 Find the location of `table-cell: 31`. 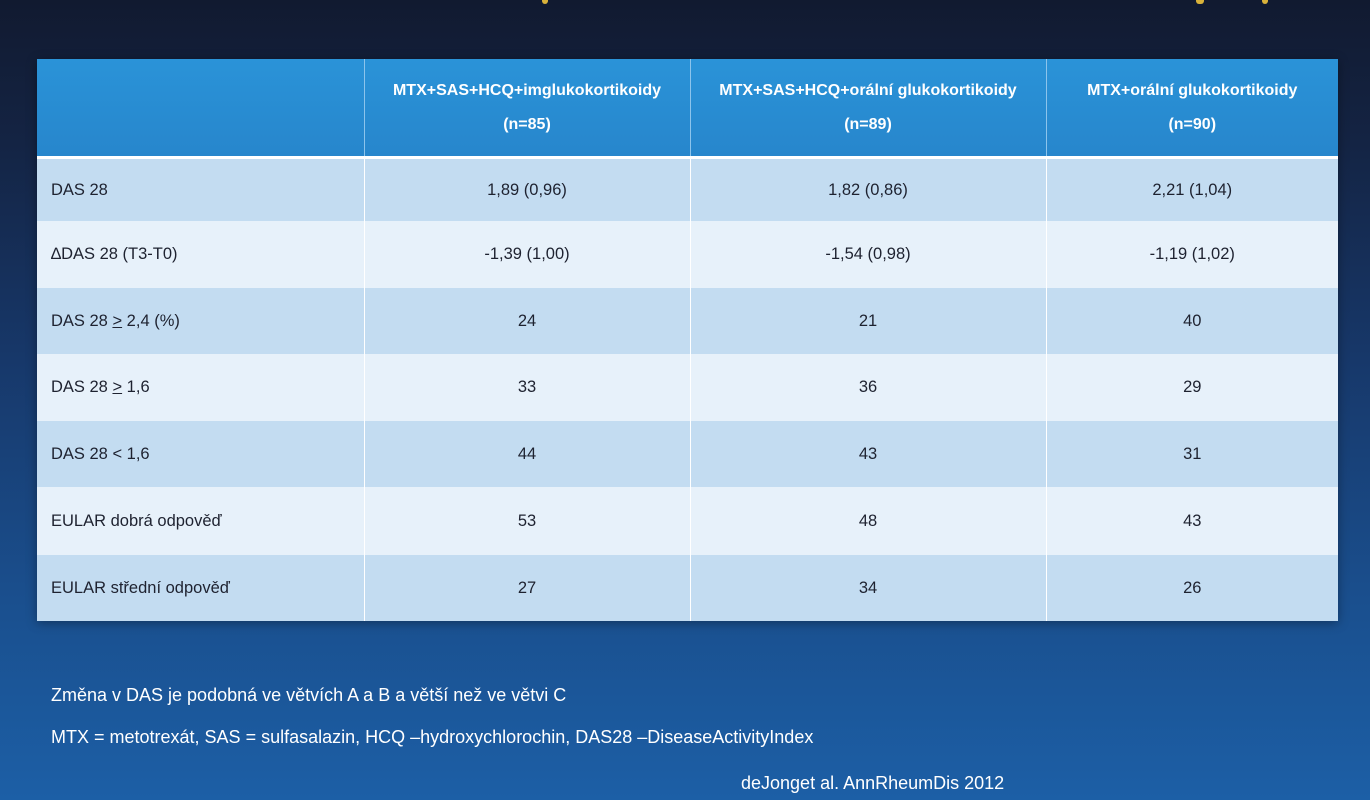

table-cell: 31 is located at coordinates (1192, 454).